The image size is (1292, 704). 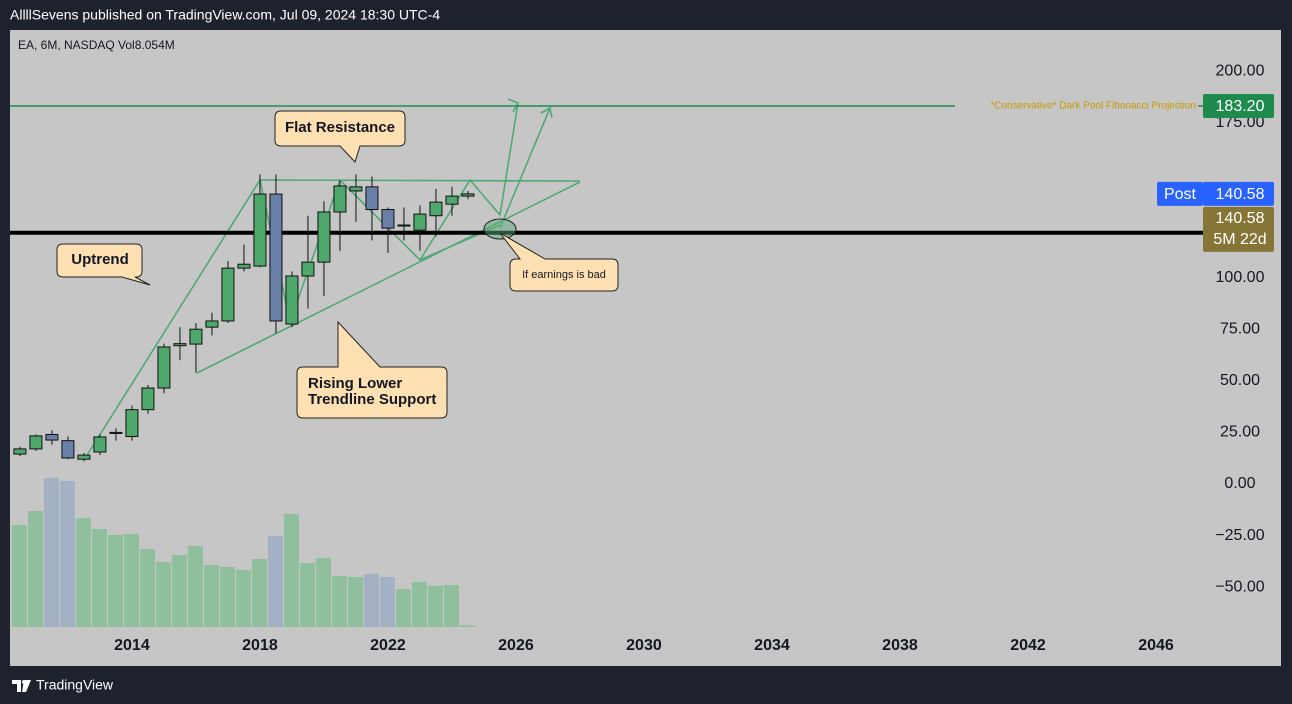 What do you see at coordinates (1239, 239) in the screenshot?
I see `countdown-time: 5M 22d` at bounding box center [1239, 239].